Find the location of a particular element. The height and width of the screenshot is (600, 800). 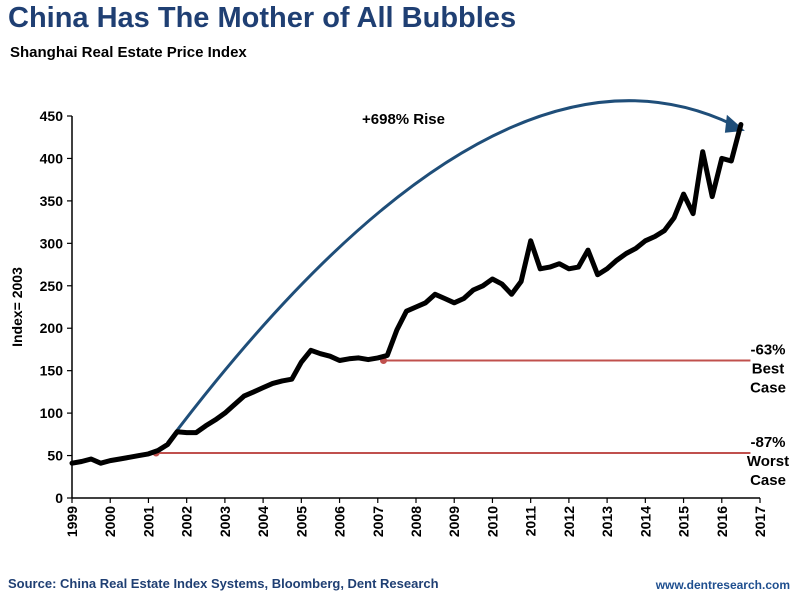

x-tick-label: 2016 is located at coordinates (722, 521).